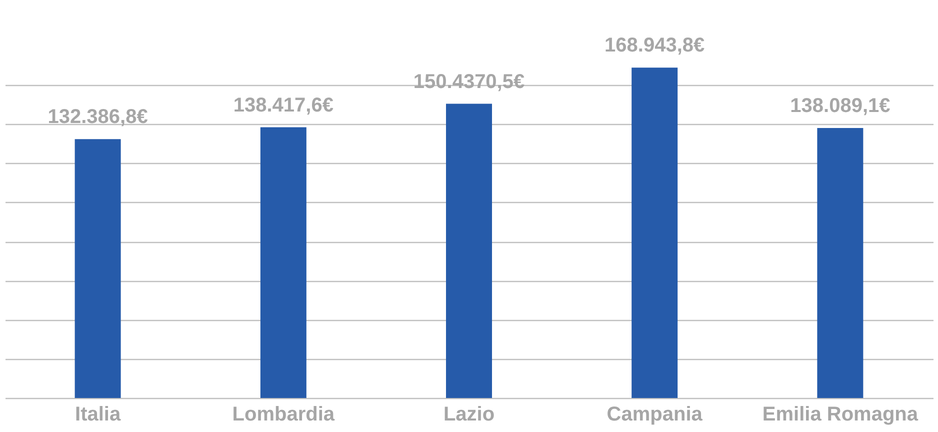  What do you see at coordinates (469, 415) in the screenshot?
I see `x-tick-label: Lazio` at bounding box center [469, 415].